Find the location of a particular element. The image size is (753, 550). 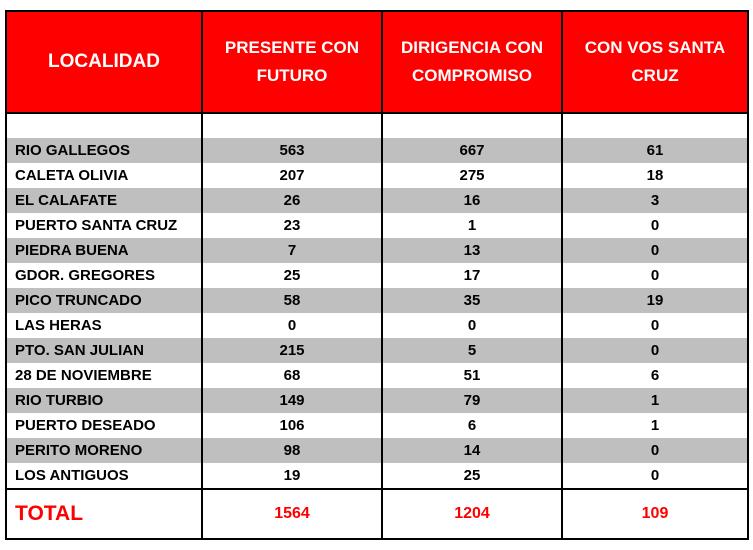

data-row: PIEDRA BUENA 7 13 0 is located at coordinates (377, 250).